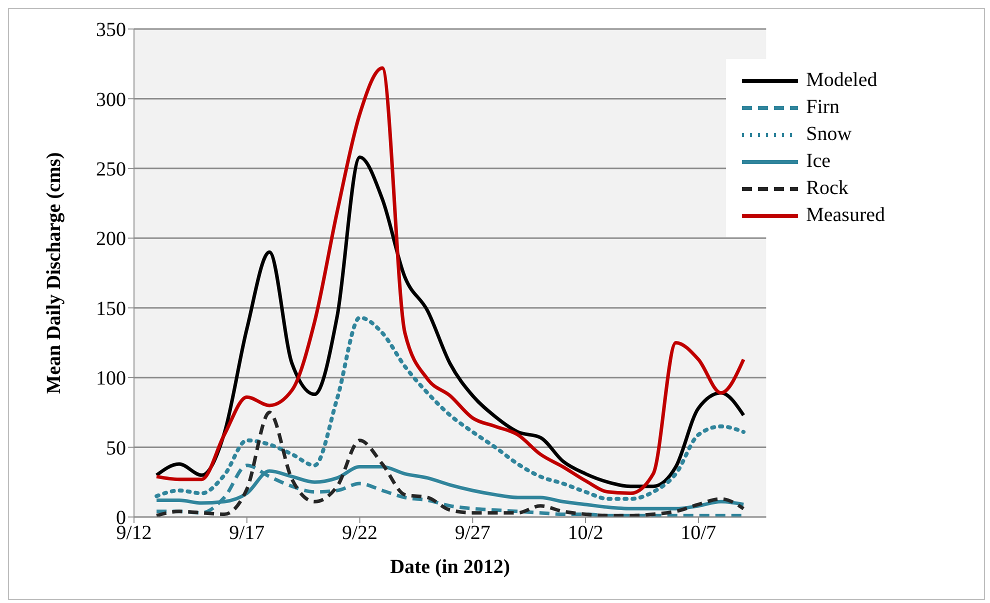 The height and width of the screenshot is (603, 990). I want to click on y-tick-label: 150, so click(111, 309).